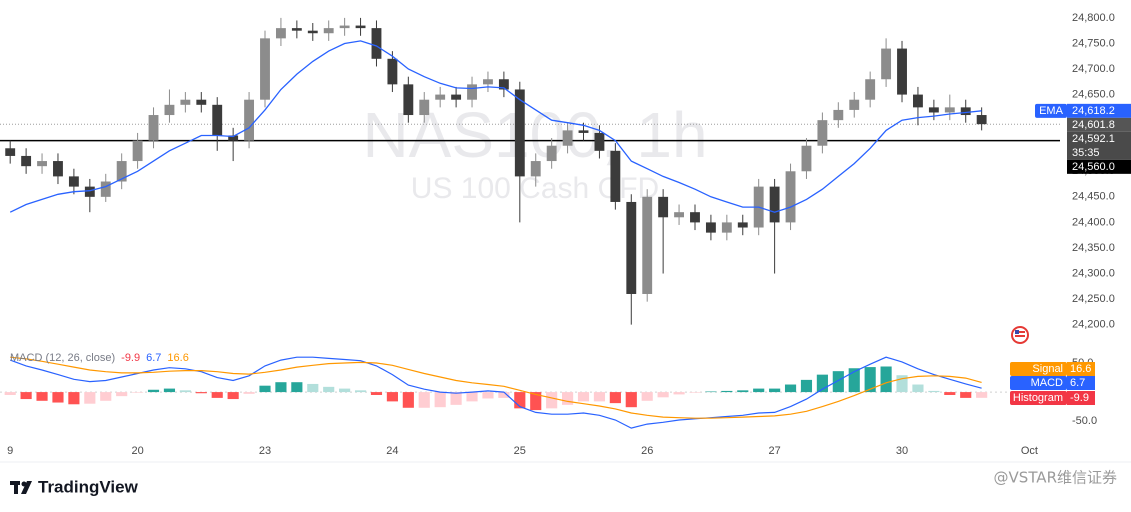 The width and height of the screenshot is (1131, 512). I want to click on ema-badge, so click(1051, 110).